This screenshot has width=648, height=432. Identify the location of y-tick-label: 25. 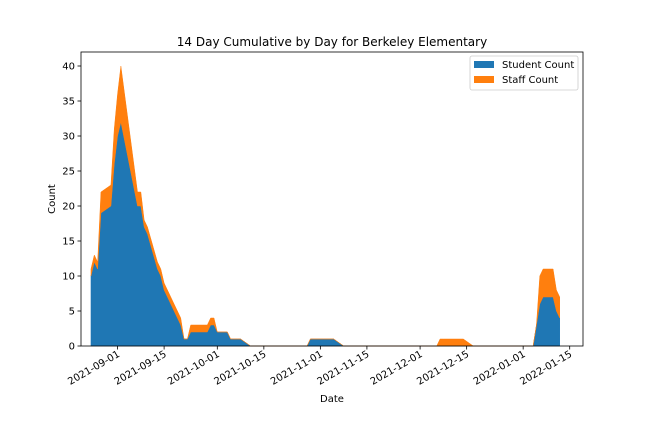
(68, 172).